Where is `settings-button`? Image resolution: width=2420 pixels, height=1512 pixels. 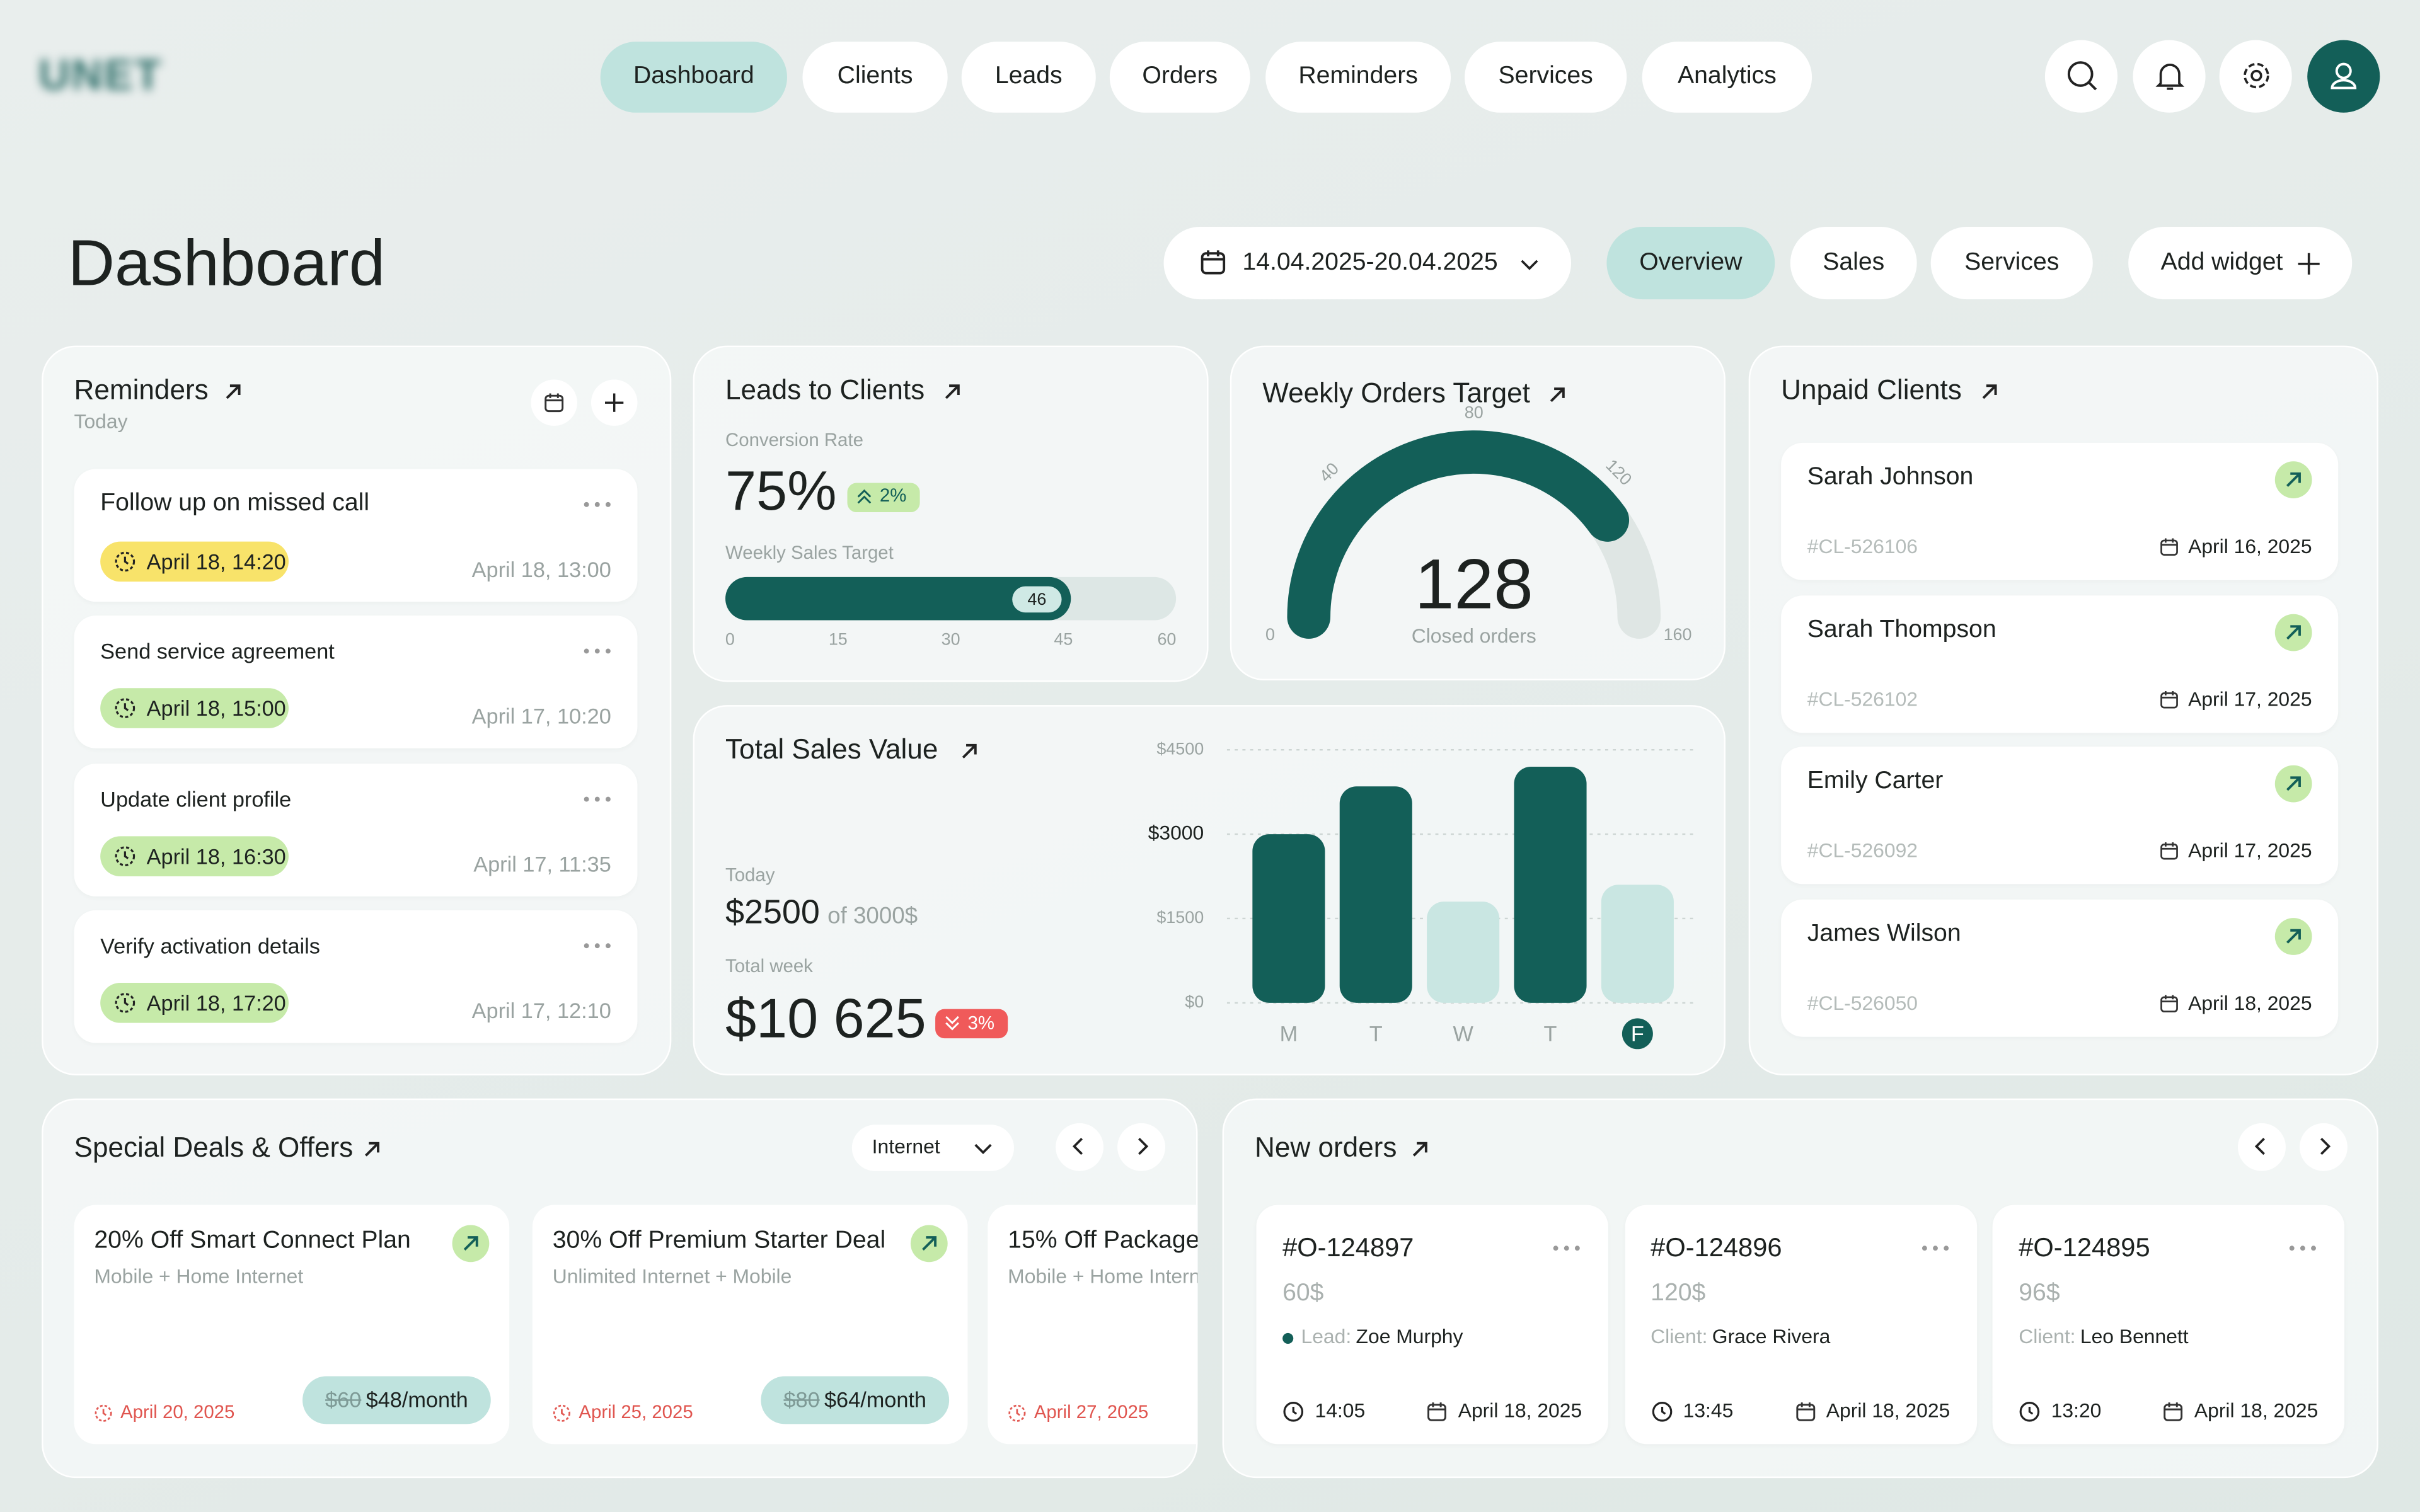
settings-button is located at coordinates (2255, 76).